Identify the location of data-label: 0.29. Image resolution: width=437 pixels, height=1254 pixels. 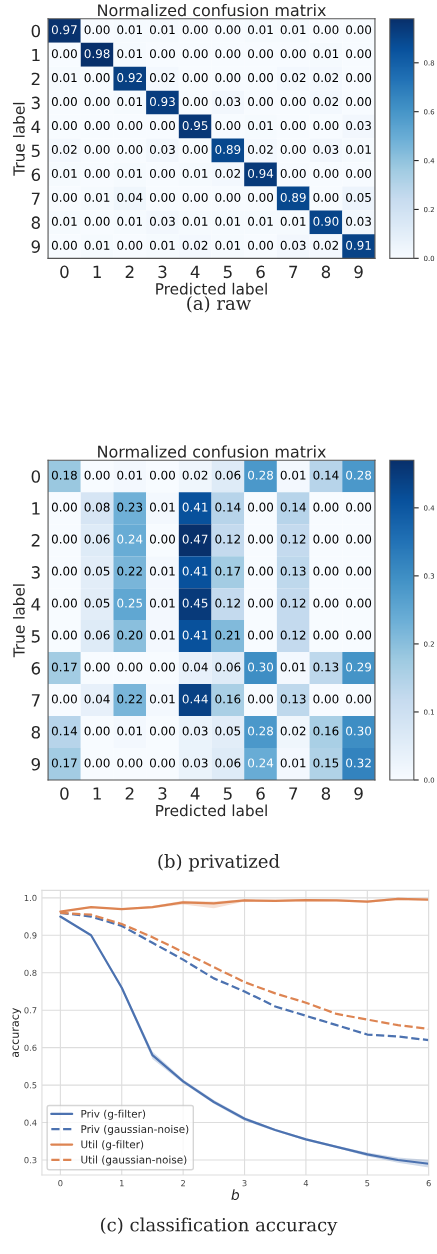
(359, 667).